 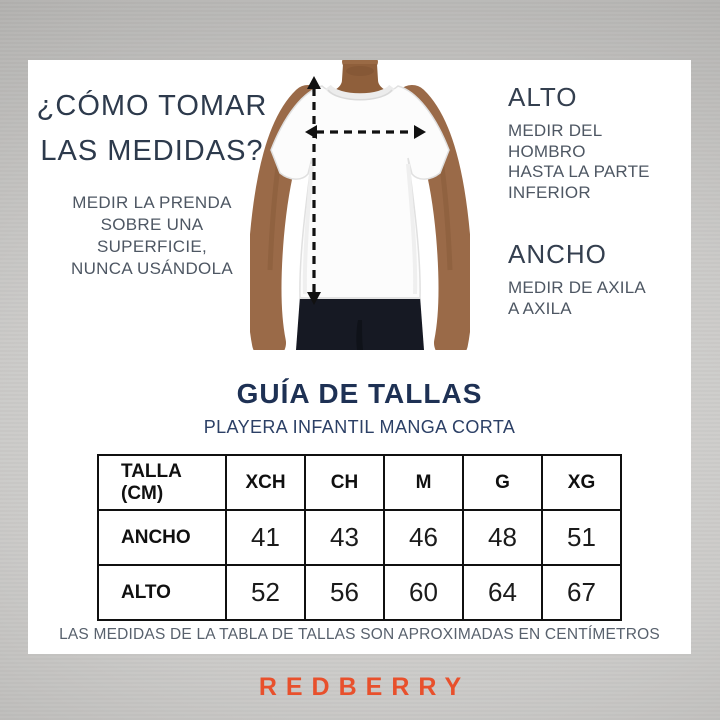 I want to click on cell-alto-xch: 52, so click(x=265, y=592).